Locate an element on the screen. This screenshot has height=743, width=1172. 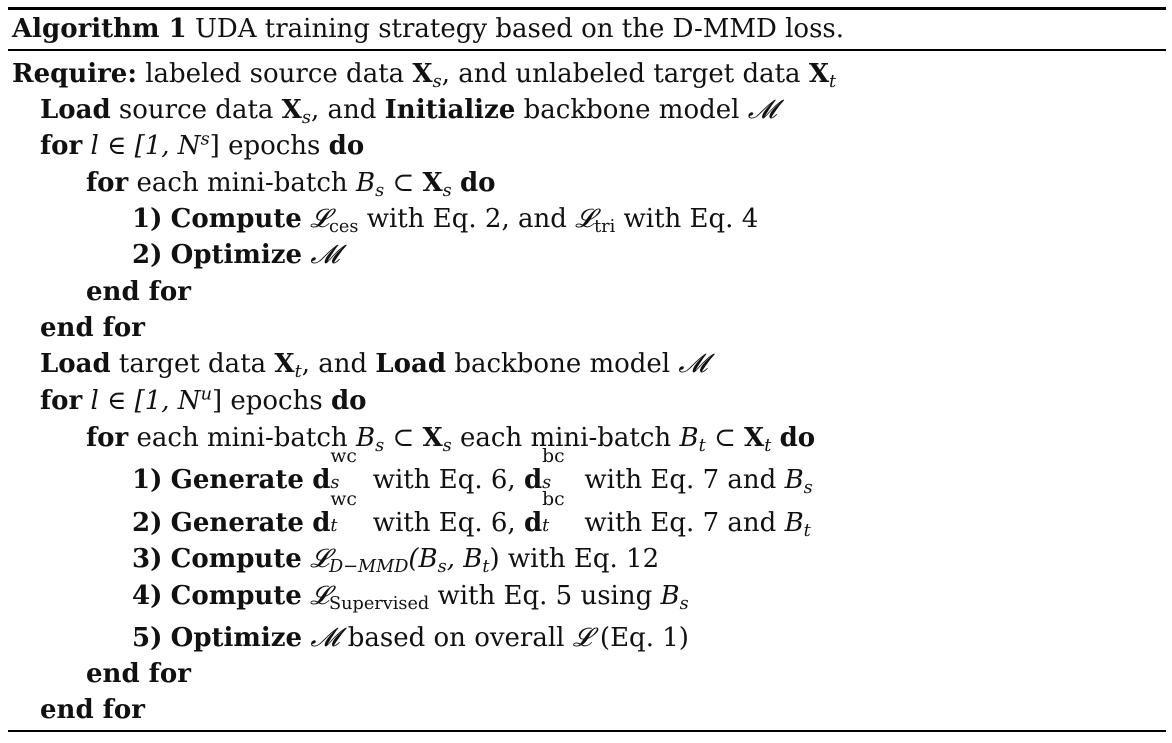
math-sup-wc: wc is located at coordinates (343, 499).